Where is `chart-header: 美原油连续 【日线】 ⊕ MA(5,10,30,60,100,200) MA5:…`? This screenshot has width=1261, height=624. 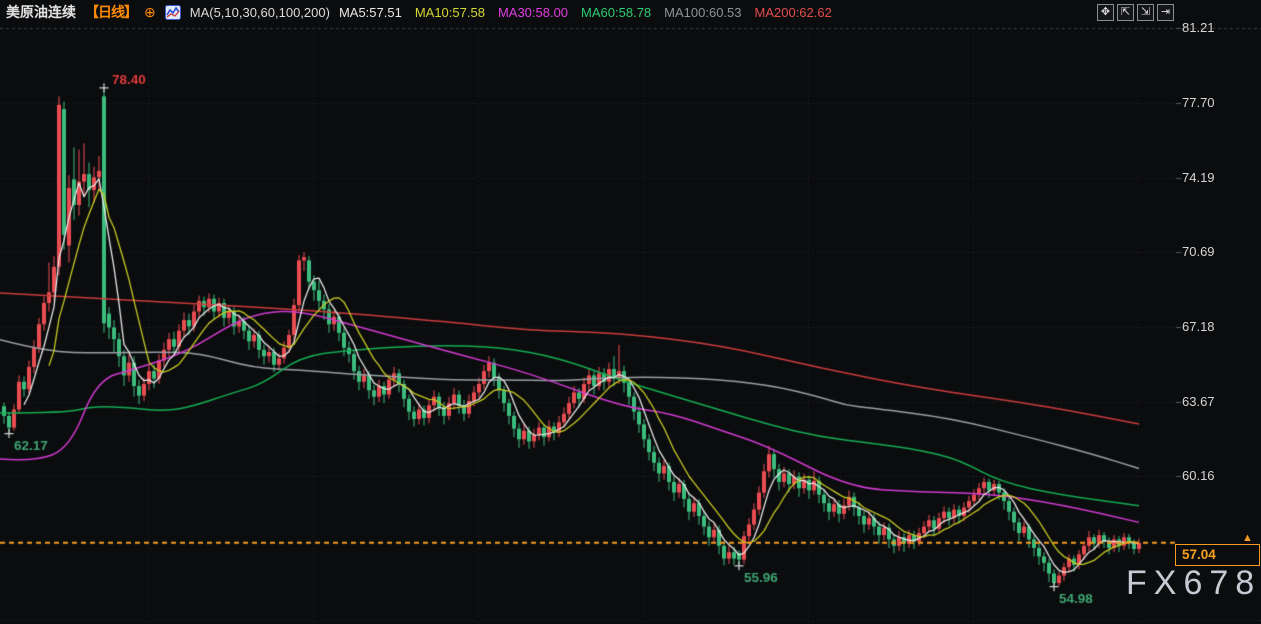
chart-header: 美原油连续 【日线】 ⊕ MA(5,10,30,60,100,200) MA5:… is located at coordinates (630, 12).